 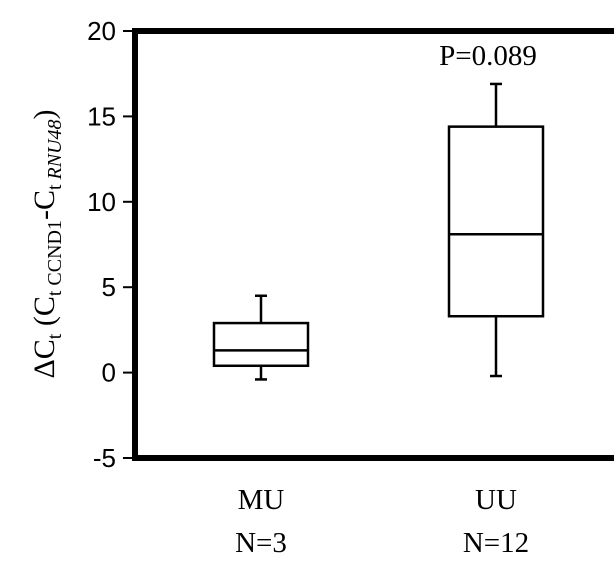 What do you see at coordinates (488, 56) in the screenshot?
I see `p-value-annotation: P=0.089` at bounding box center [488, 56].